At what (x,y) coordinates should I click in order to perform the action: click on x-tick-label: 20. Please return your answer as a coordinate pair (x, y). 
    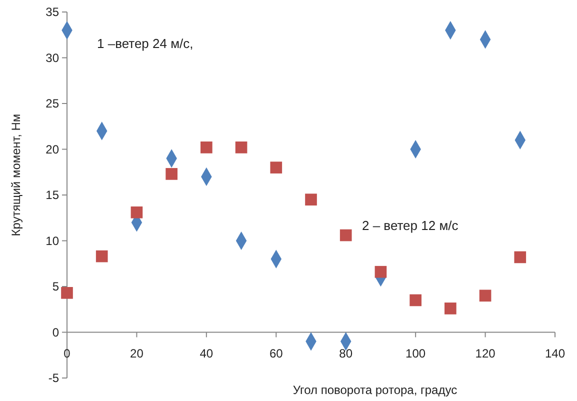
    Looking at the image, I should click on (137, 353).